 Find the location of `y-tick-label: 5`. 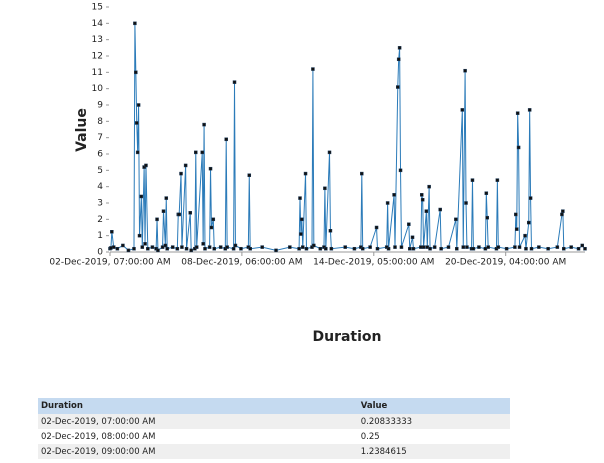

y-tick-label: 5 is located at coordinates (100, 171).